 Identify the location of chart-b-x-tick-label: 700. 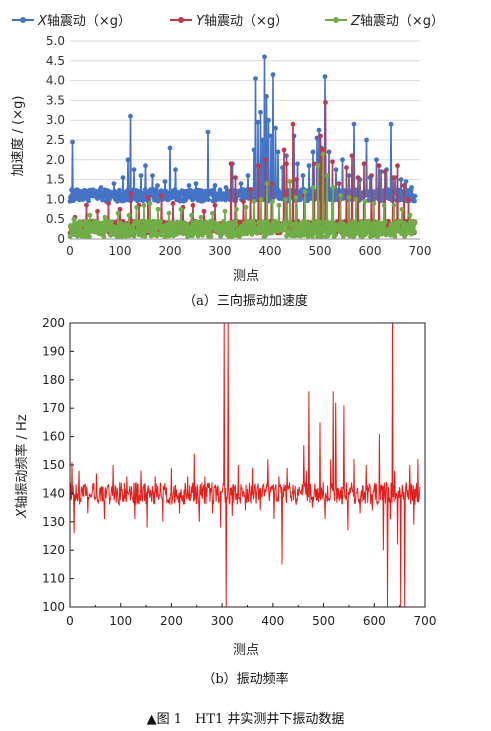
(425, 621).